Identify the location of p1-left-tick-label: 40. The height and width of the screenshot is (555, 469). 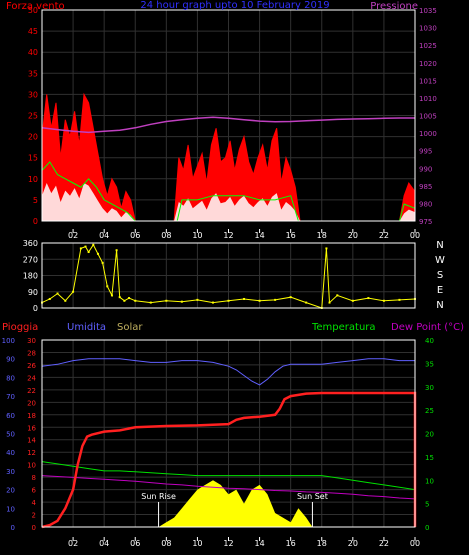
(33, 52).